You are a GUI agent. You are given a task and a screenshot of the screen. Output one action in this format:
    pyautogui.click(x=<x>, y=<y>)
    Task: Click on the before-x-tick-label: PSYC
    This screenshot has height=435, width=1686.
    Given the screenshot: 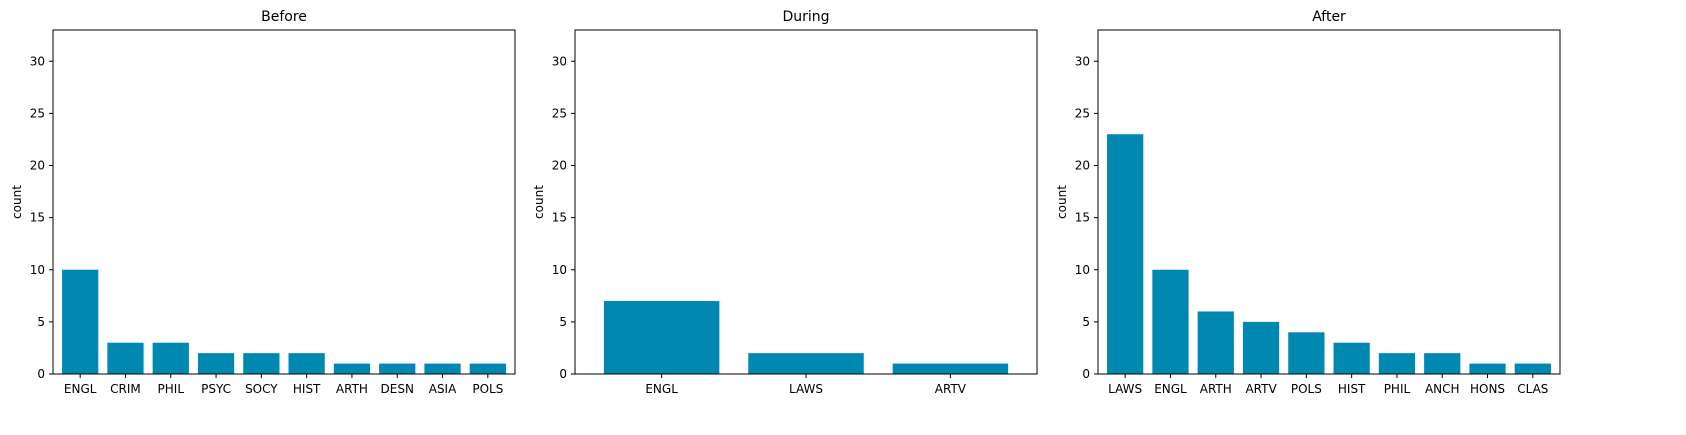 What is the action you would take?
    pyautogui.click(x=216, y=389)
    